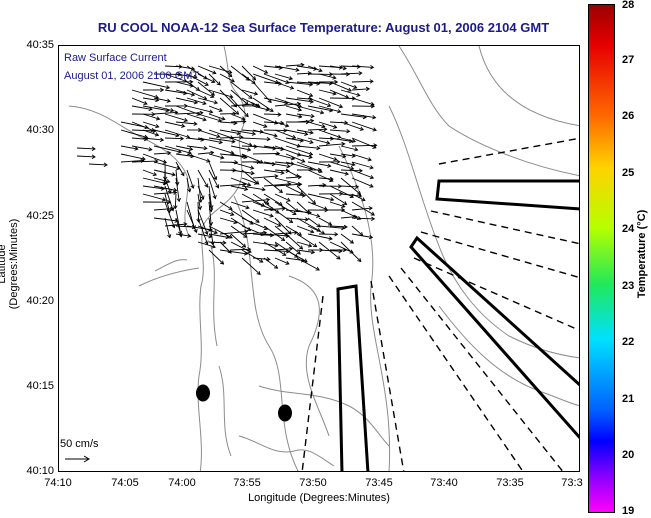 This screenshot has height=518, width=651. I want to click on x-tick-label: 73:40, so click(444, 483).